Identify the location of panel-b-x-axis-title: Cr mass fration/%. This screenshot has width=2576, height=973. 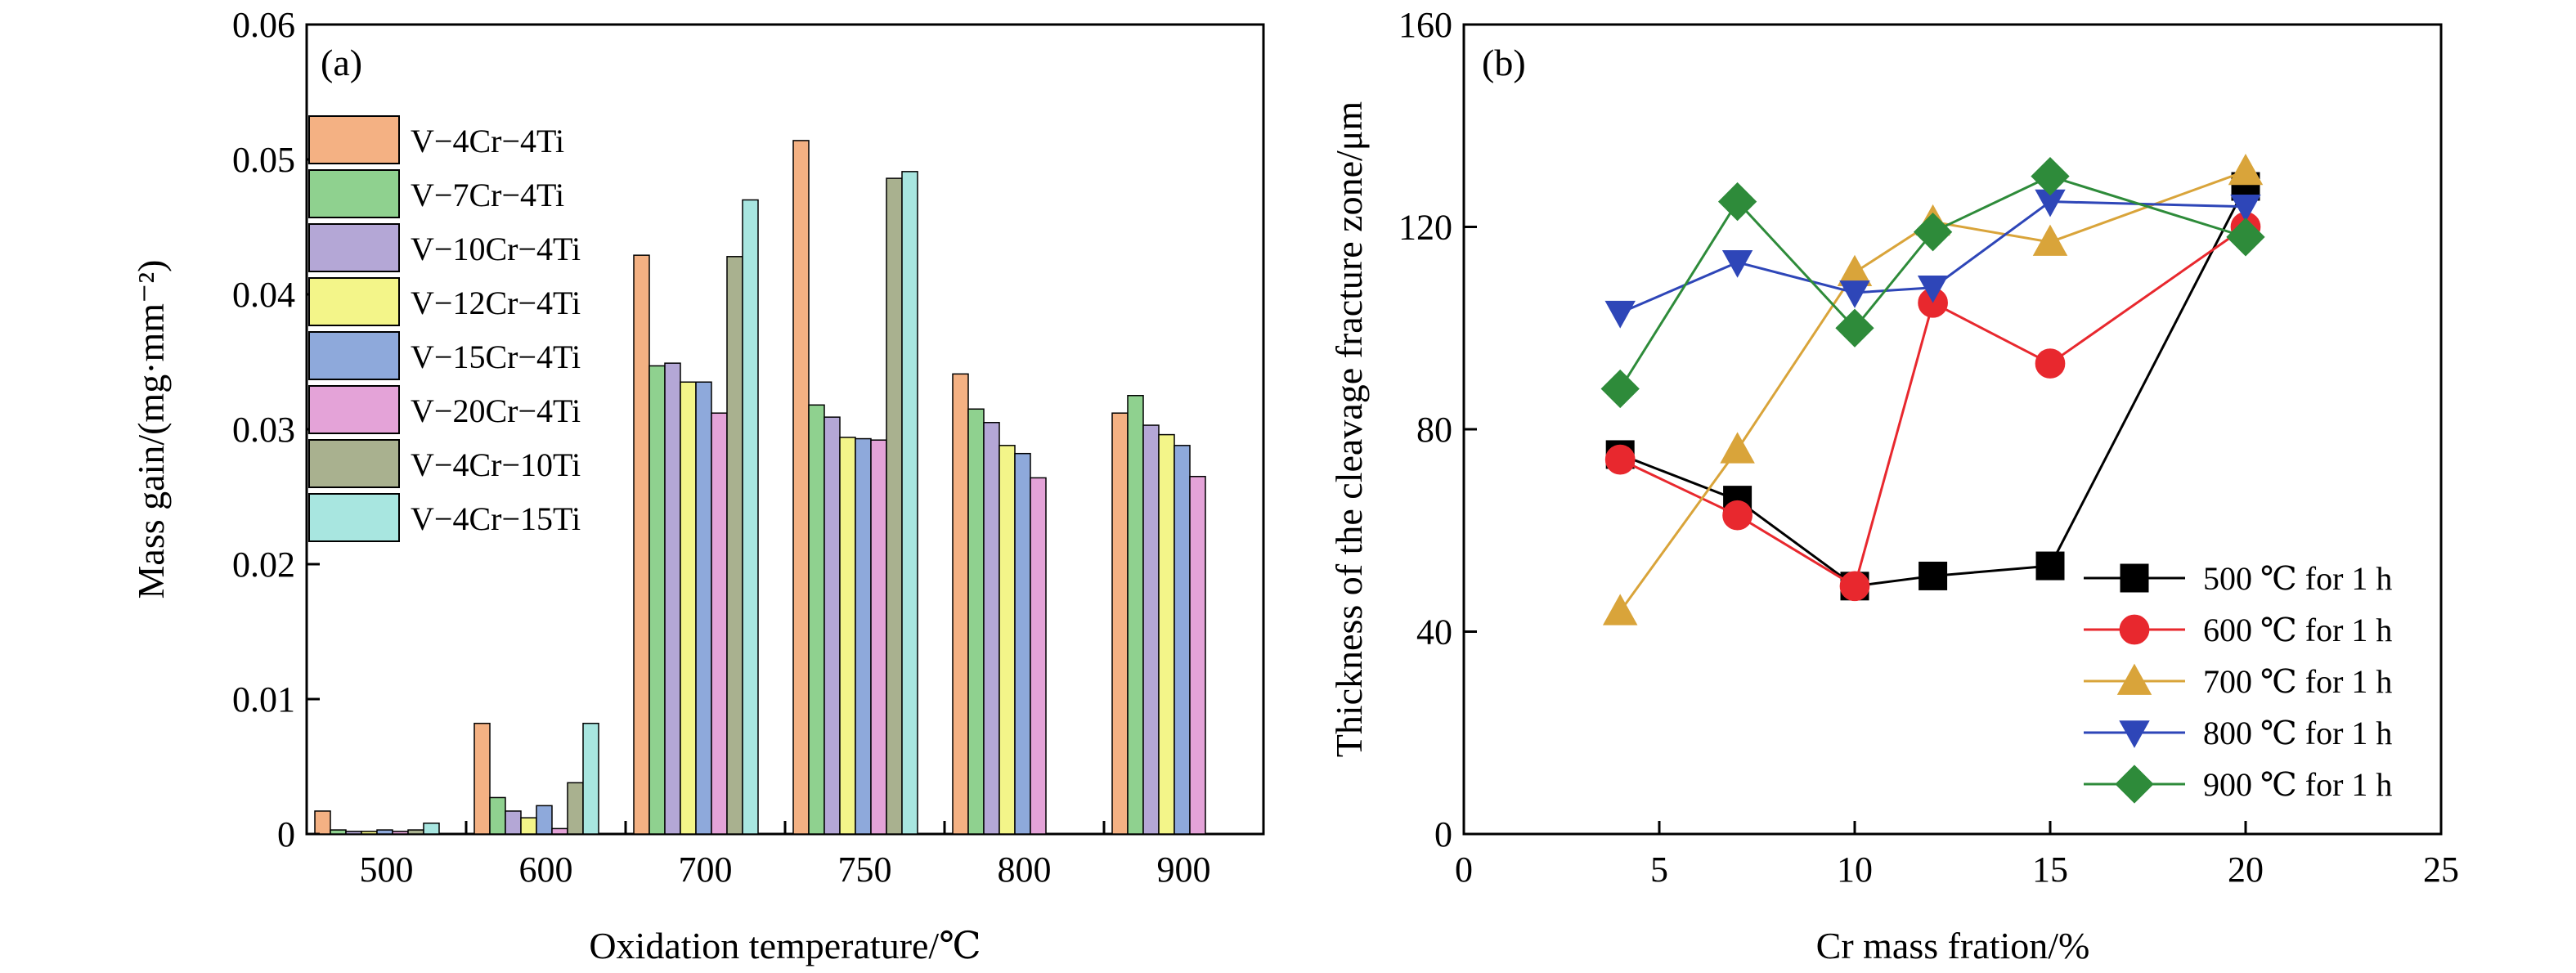
(1953, 945).